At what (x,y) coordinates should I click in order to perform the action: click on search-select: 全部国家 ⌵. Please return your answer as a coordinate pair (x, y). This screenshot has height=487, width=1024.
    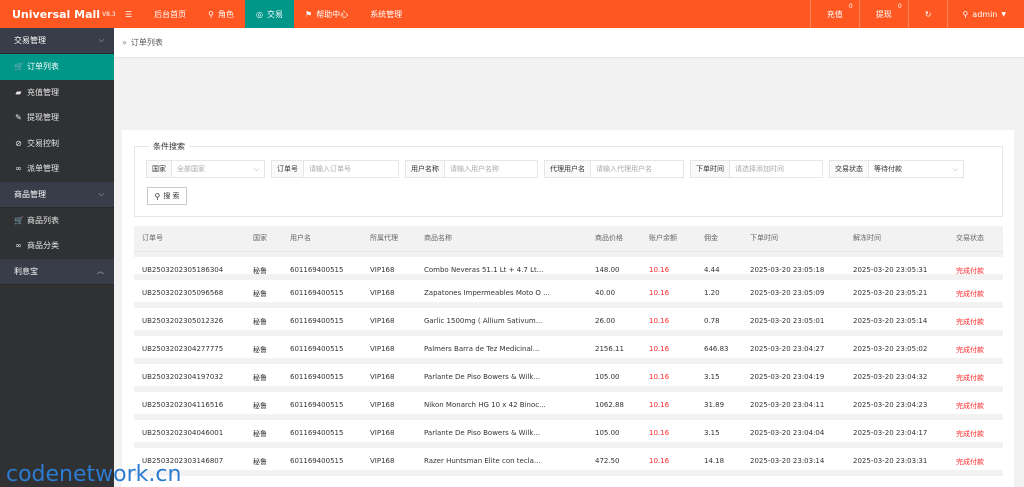
    Looking at the image, I should click on (218, 169).